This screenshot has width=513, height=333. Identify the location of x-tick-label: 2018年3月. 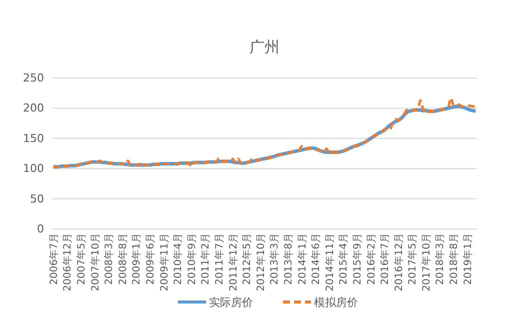
(440, 259).